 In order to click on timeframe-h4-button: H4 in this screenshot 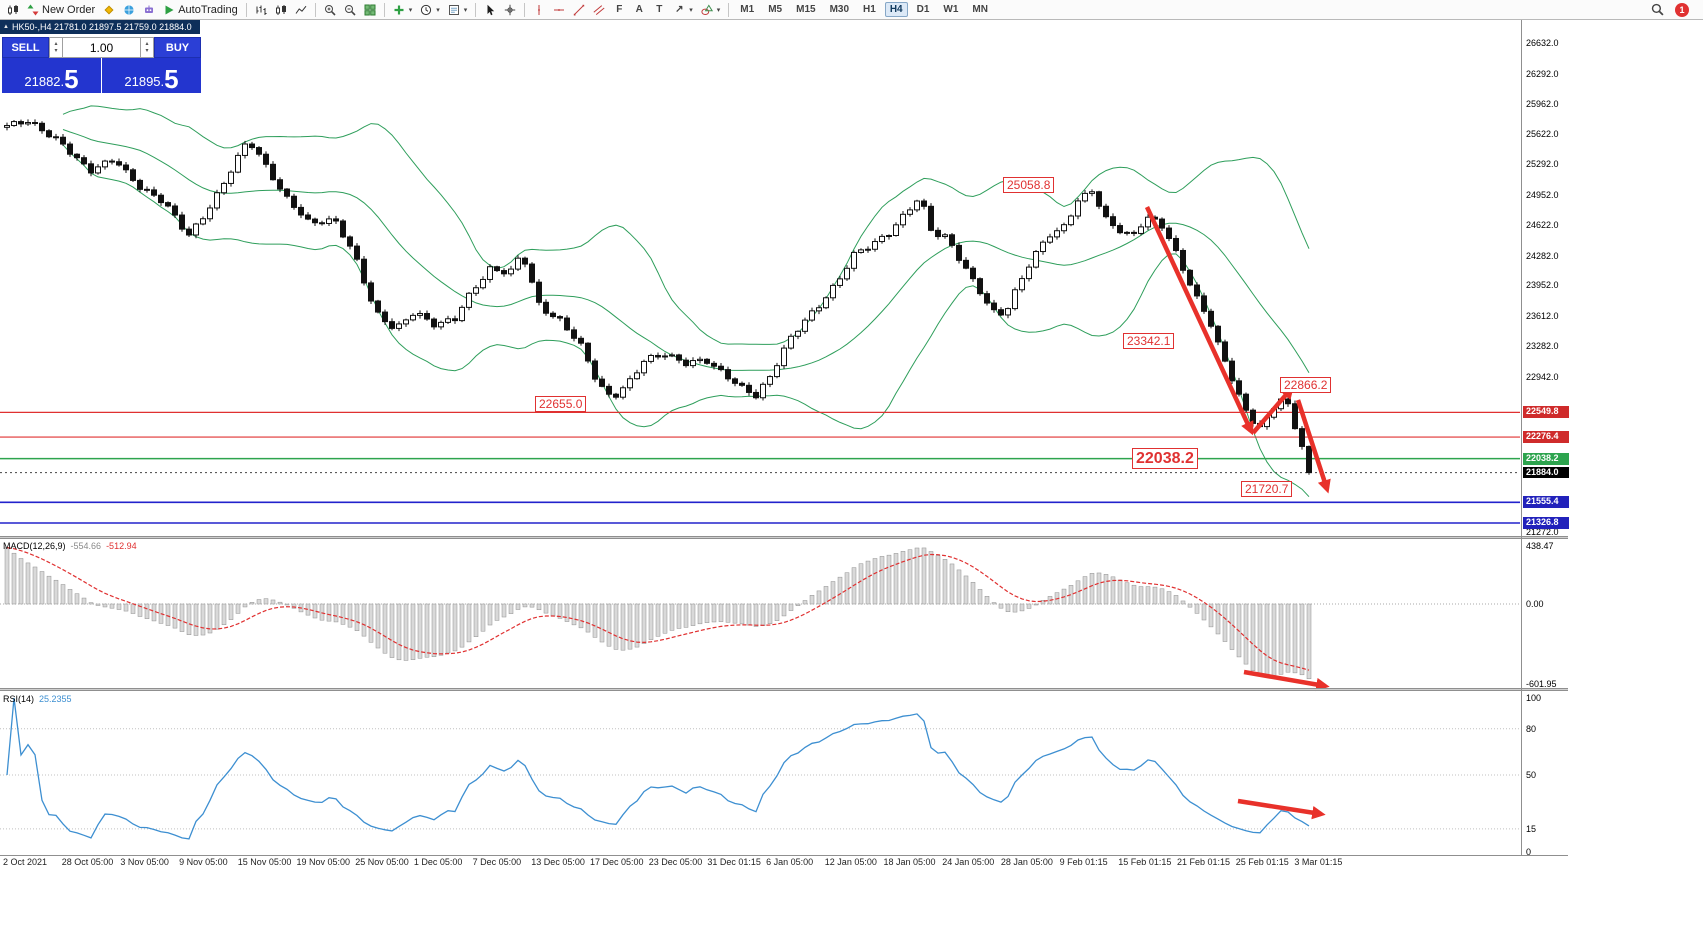, I will do `click(896, 9)`.